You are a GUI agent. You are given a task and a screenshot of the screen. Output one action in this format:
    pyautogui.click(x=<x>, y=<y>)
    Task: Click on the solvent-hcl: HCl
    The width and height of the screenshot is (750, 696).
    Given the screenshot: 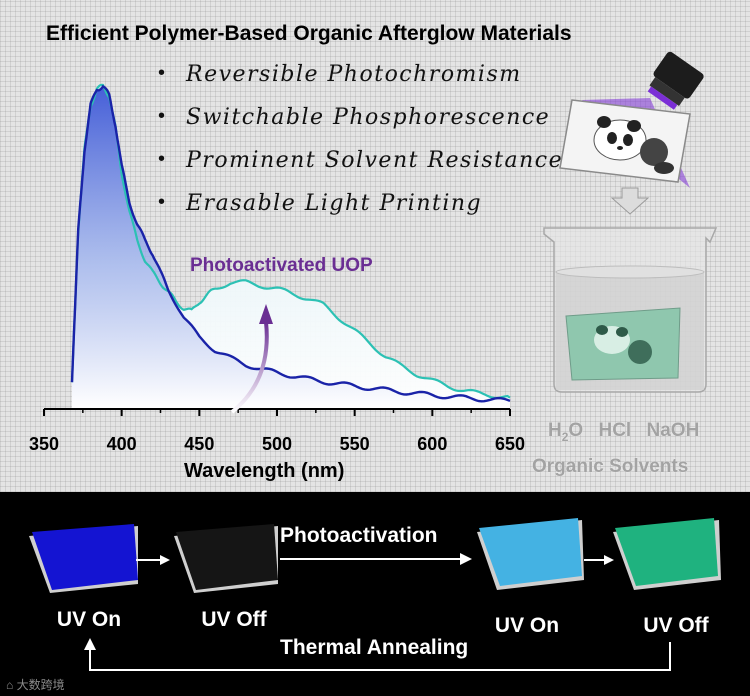 What is the action you would take?
    pyautogui.click(x=615, y=430)
    